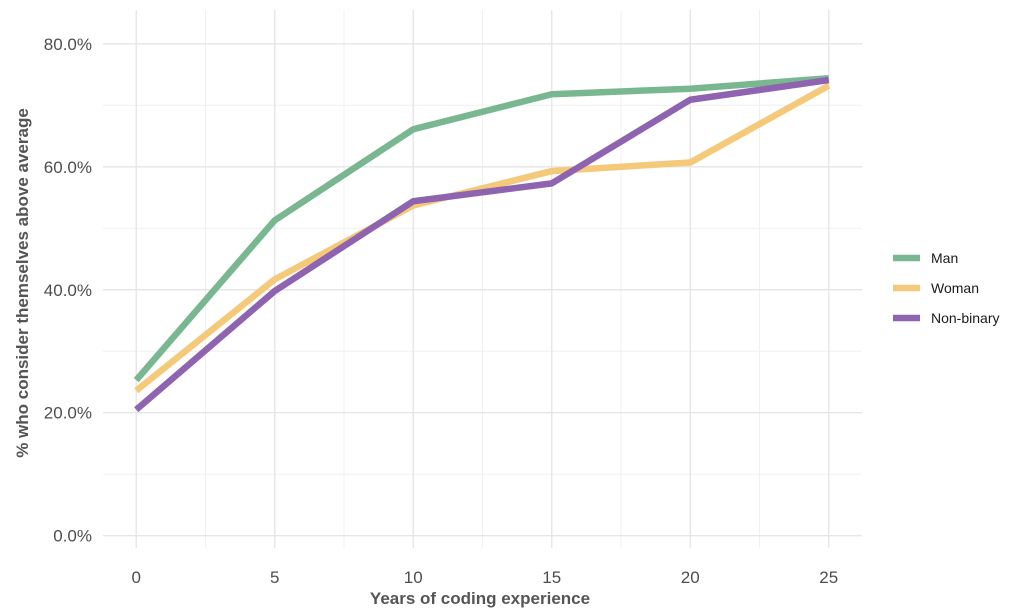 This screenshot has height=609, width=1011. Describe the element at coordinates (136, 577) in the screenshot. I see `x-tick-label: 0` at that location.